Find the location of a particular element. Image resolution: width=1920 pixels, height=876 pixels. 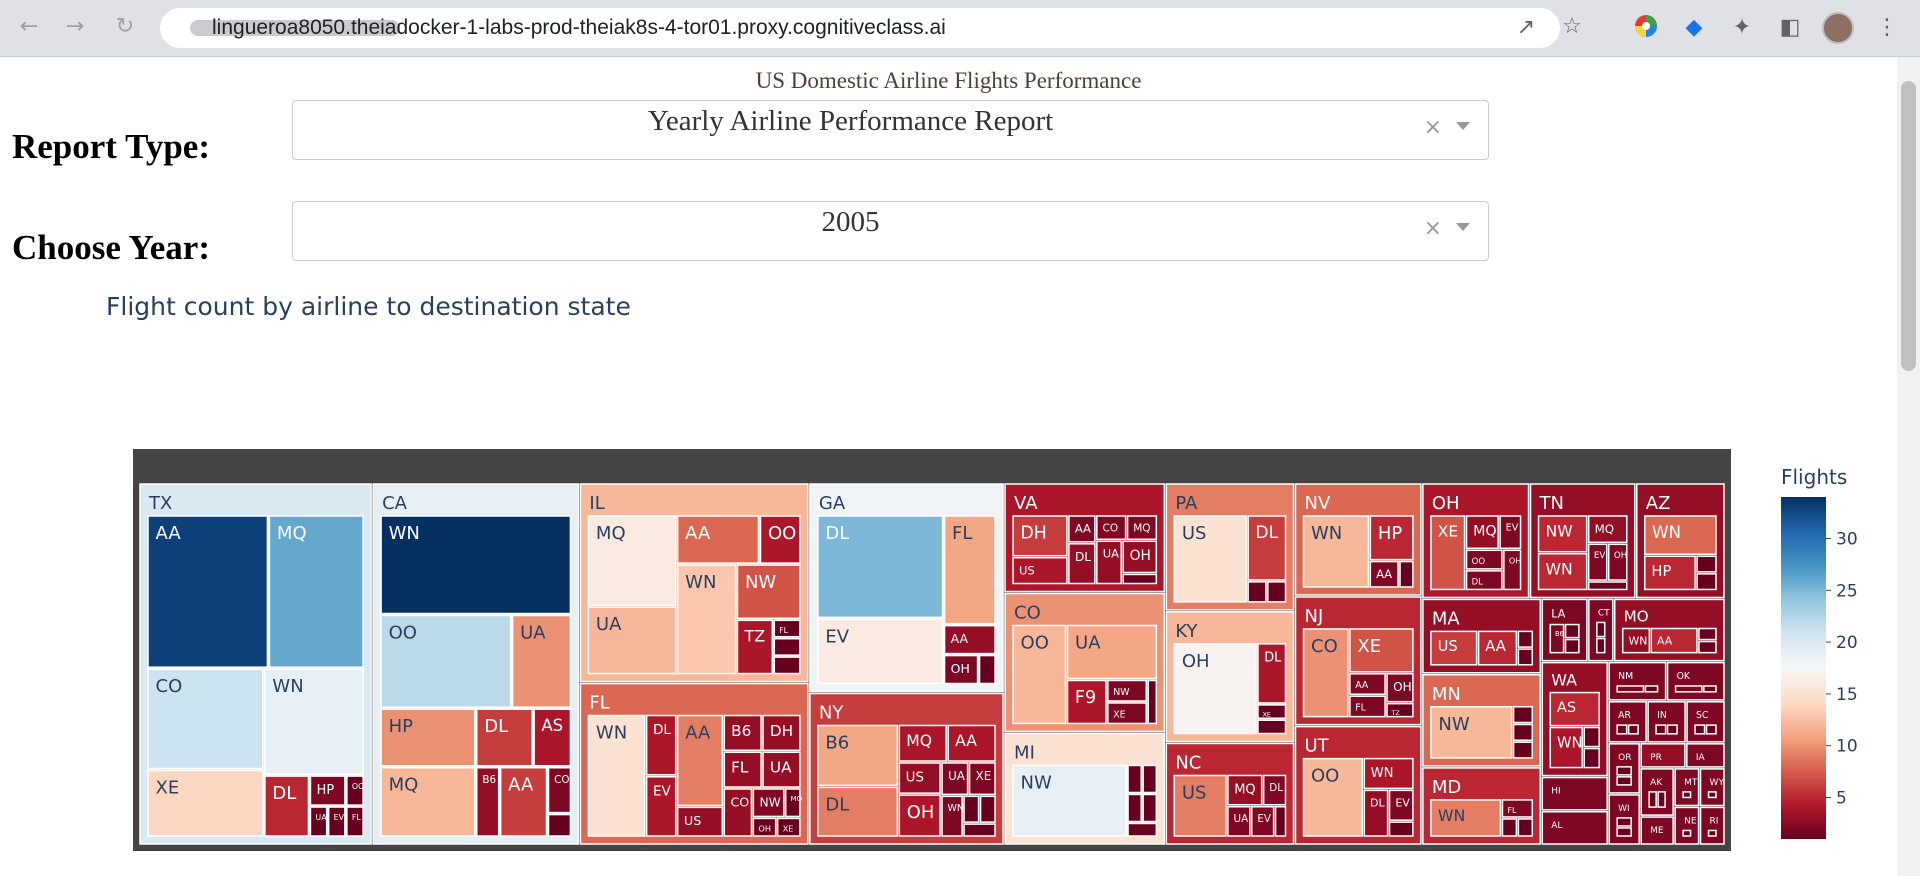

treemap-state-label: OR is located at coordinates (1624, 758).